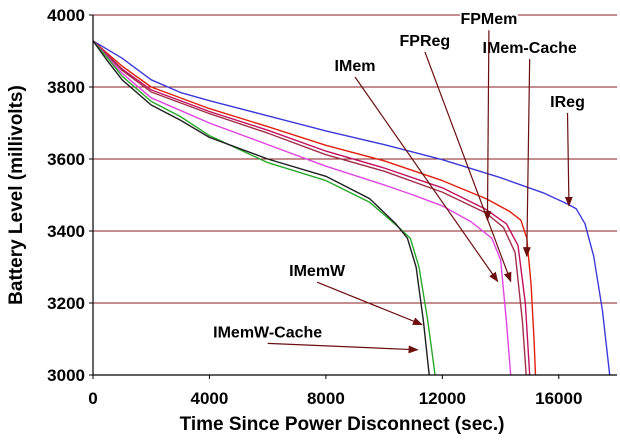  What do you see at coordinates (66, 303) in the screenshot?
I see `y-tick-label-3200: 3200` at bounding box center [66, 303].